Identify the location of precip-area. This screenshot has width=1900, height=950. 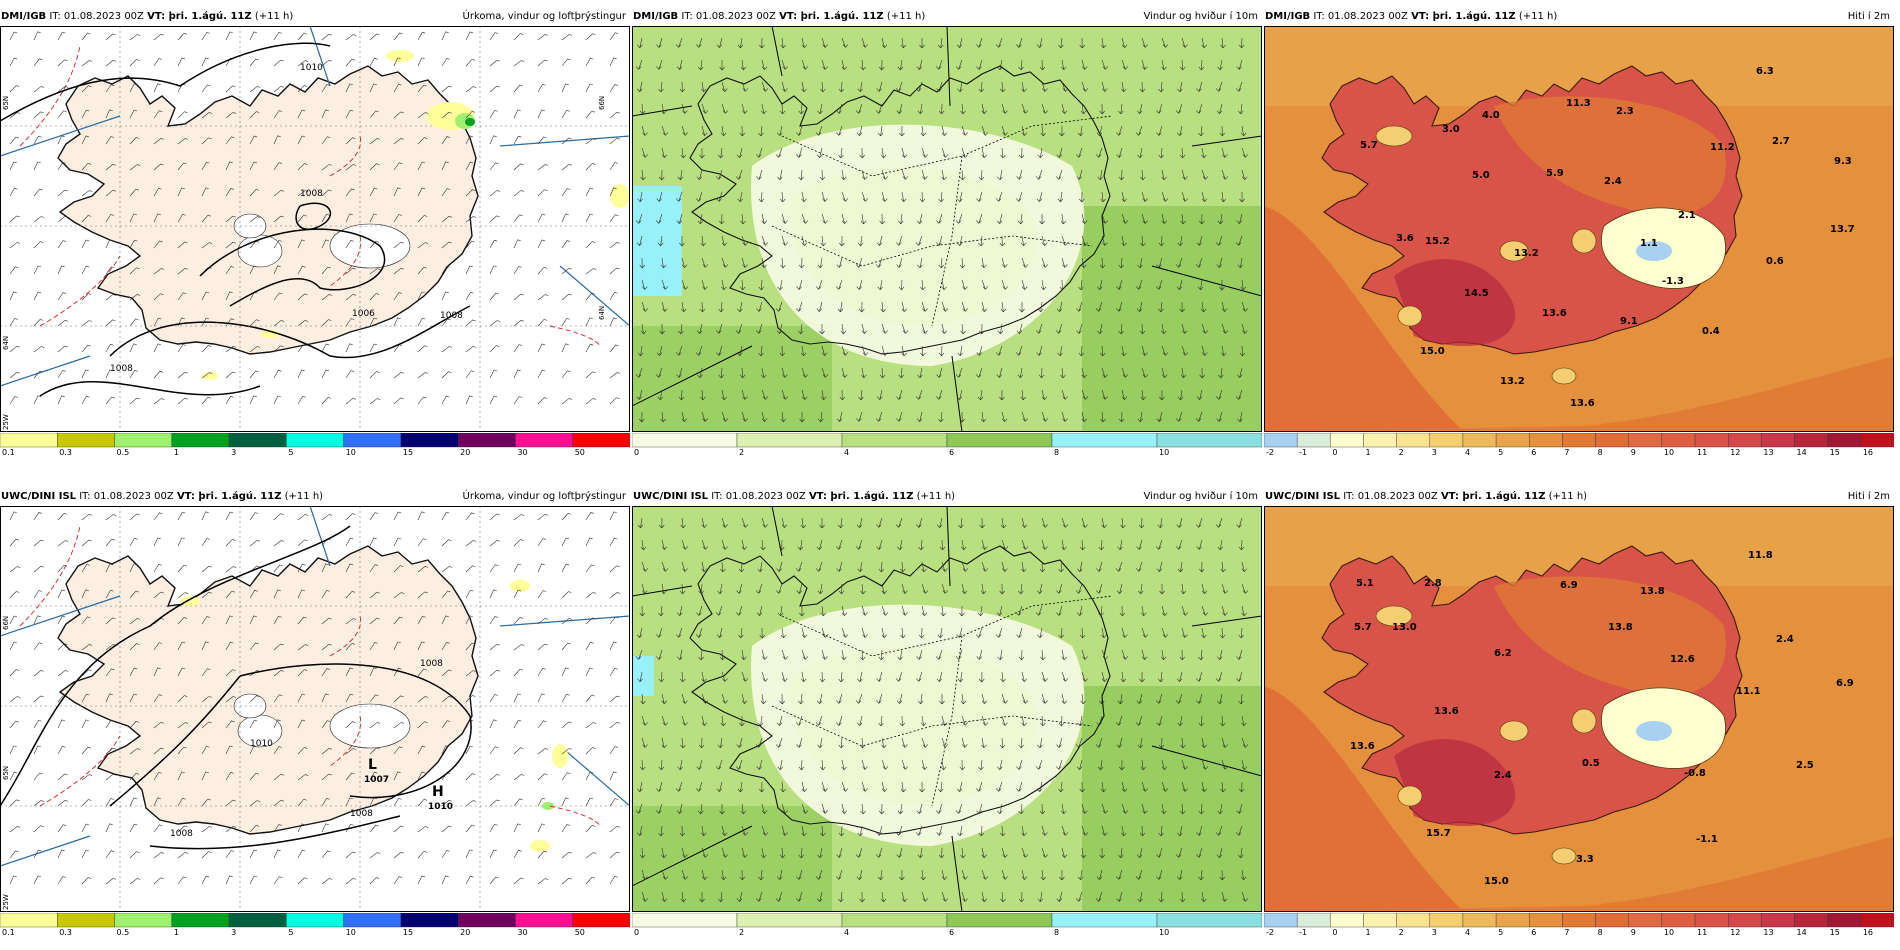
(548, 806).